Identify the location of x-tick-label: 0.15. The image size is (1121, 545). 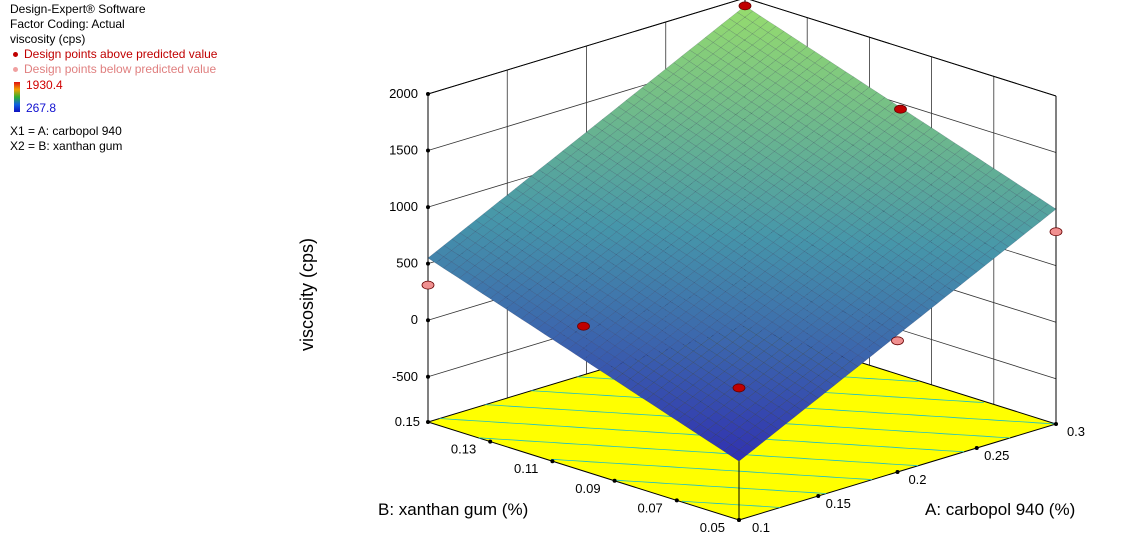
(838, 503).